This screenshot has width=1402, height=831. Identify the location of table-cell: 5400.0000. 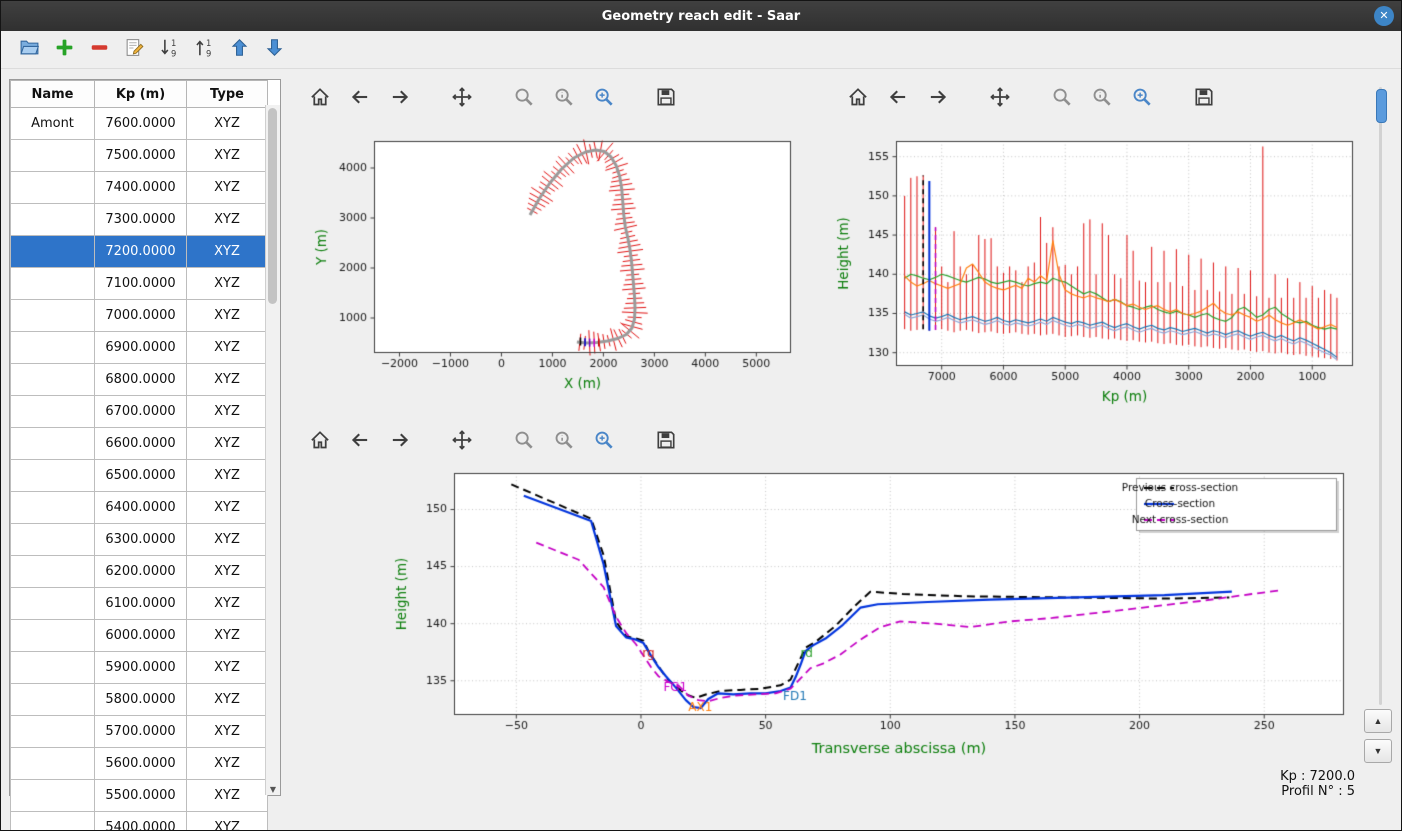
(140, 820).